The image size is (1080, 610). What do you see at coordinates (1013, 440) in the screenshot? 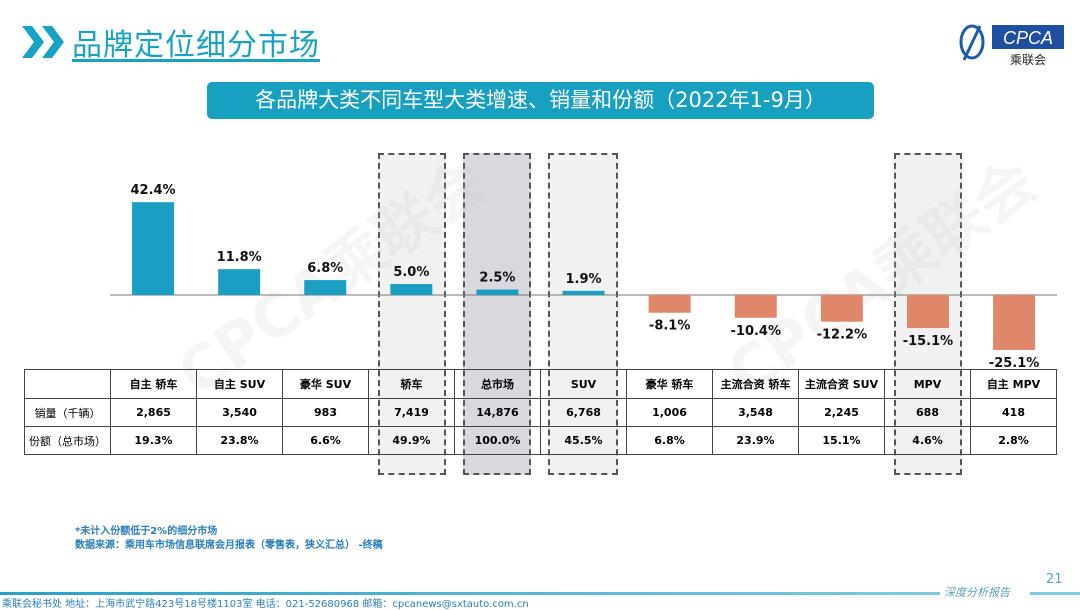
I see `table-cell: 2.8%` at bounding box center [1013, 440].